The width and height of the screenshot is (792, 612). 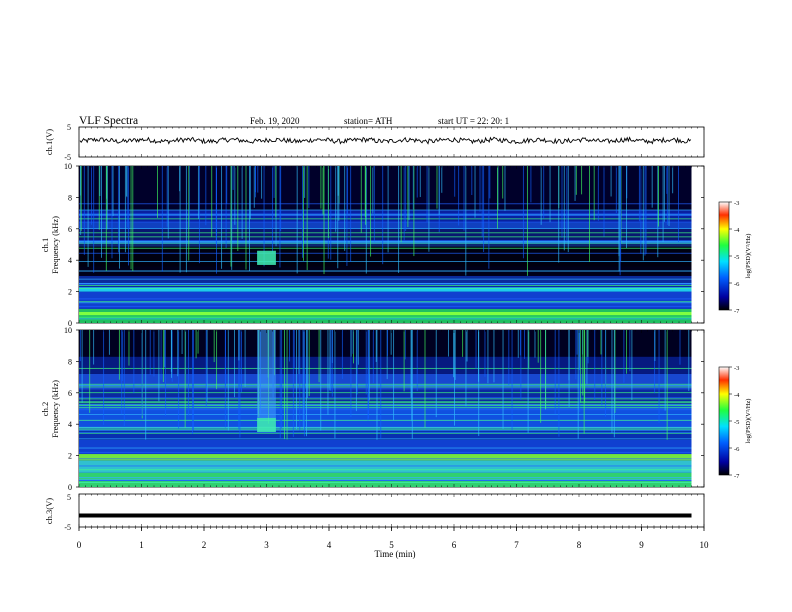 I want to click on ch3-waveform-line, so click(x=385, y=515).